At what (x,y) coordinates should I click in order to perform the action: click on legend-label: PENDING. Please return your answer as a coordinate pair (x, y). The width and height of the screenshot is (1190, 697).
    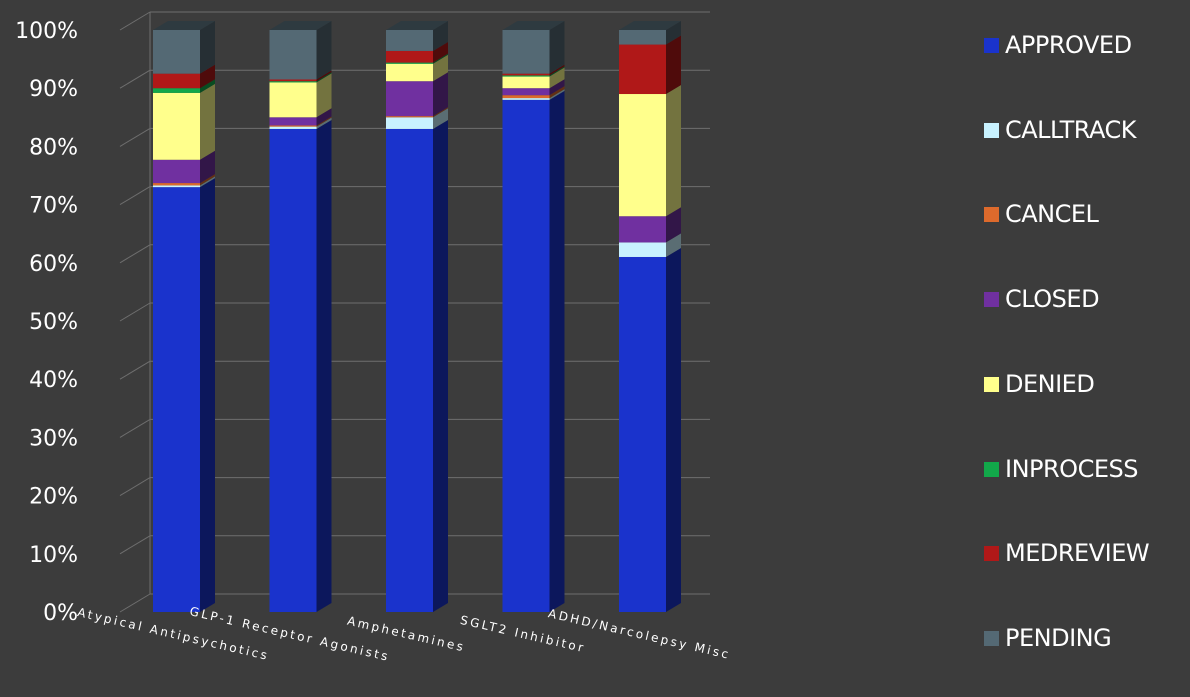
    Looking at the image, I should click on (1058, 638).